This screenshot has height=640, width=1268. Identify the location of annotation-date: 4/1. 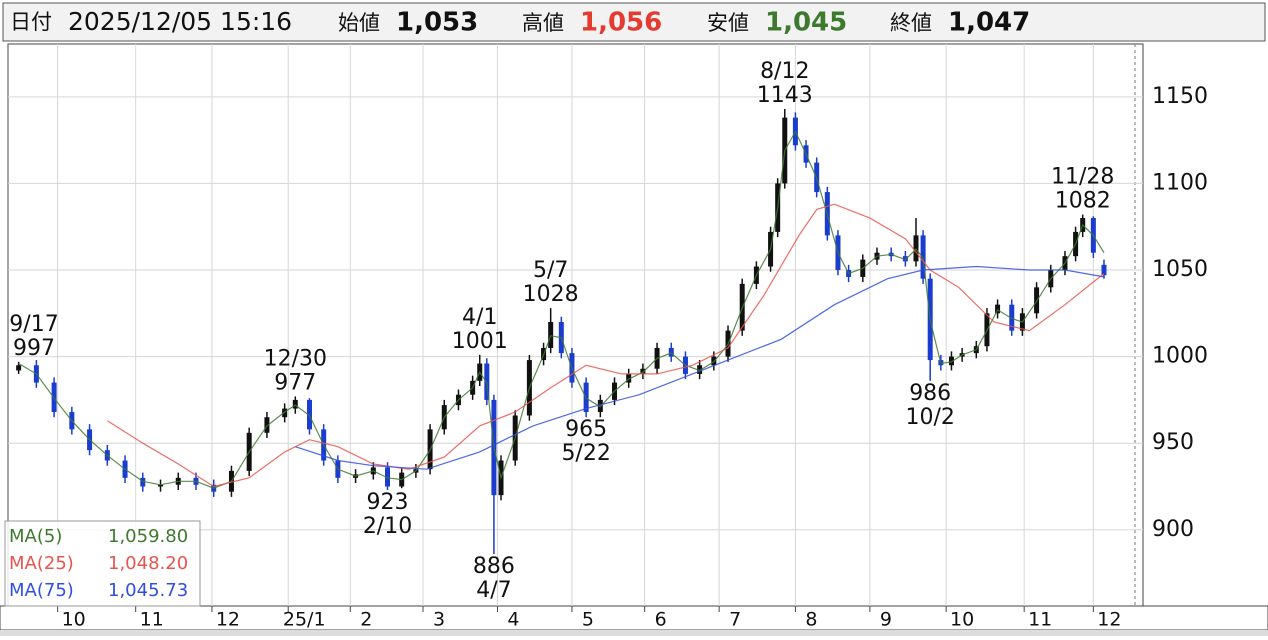
(479, 317).